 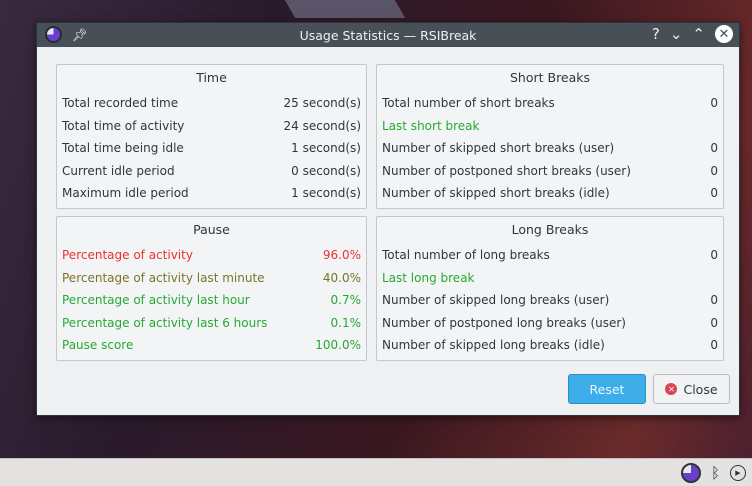 I want to click on stat-label: Number of postponed long breaks (user), so click(x=504, y=322).